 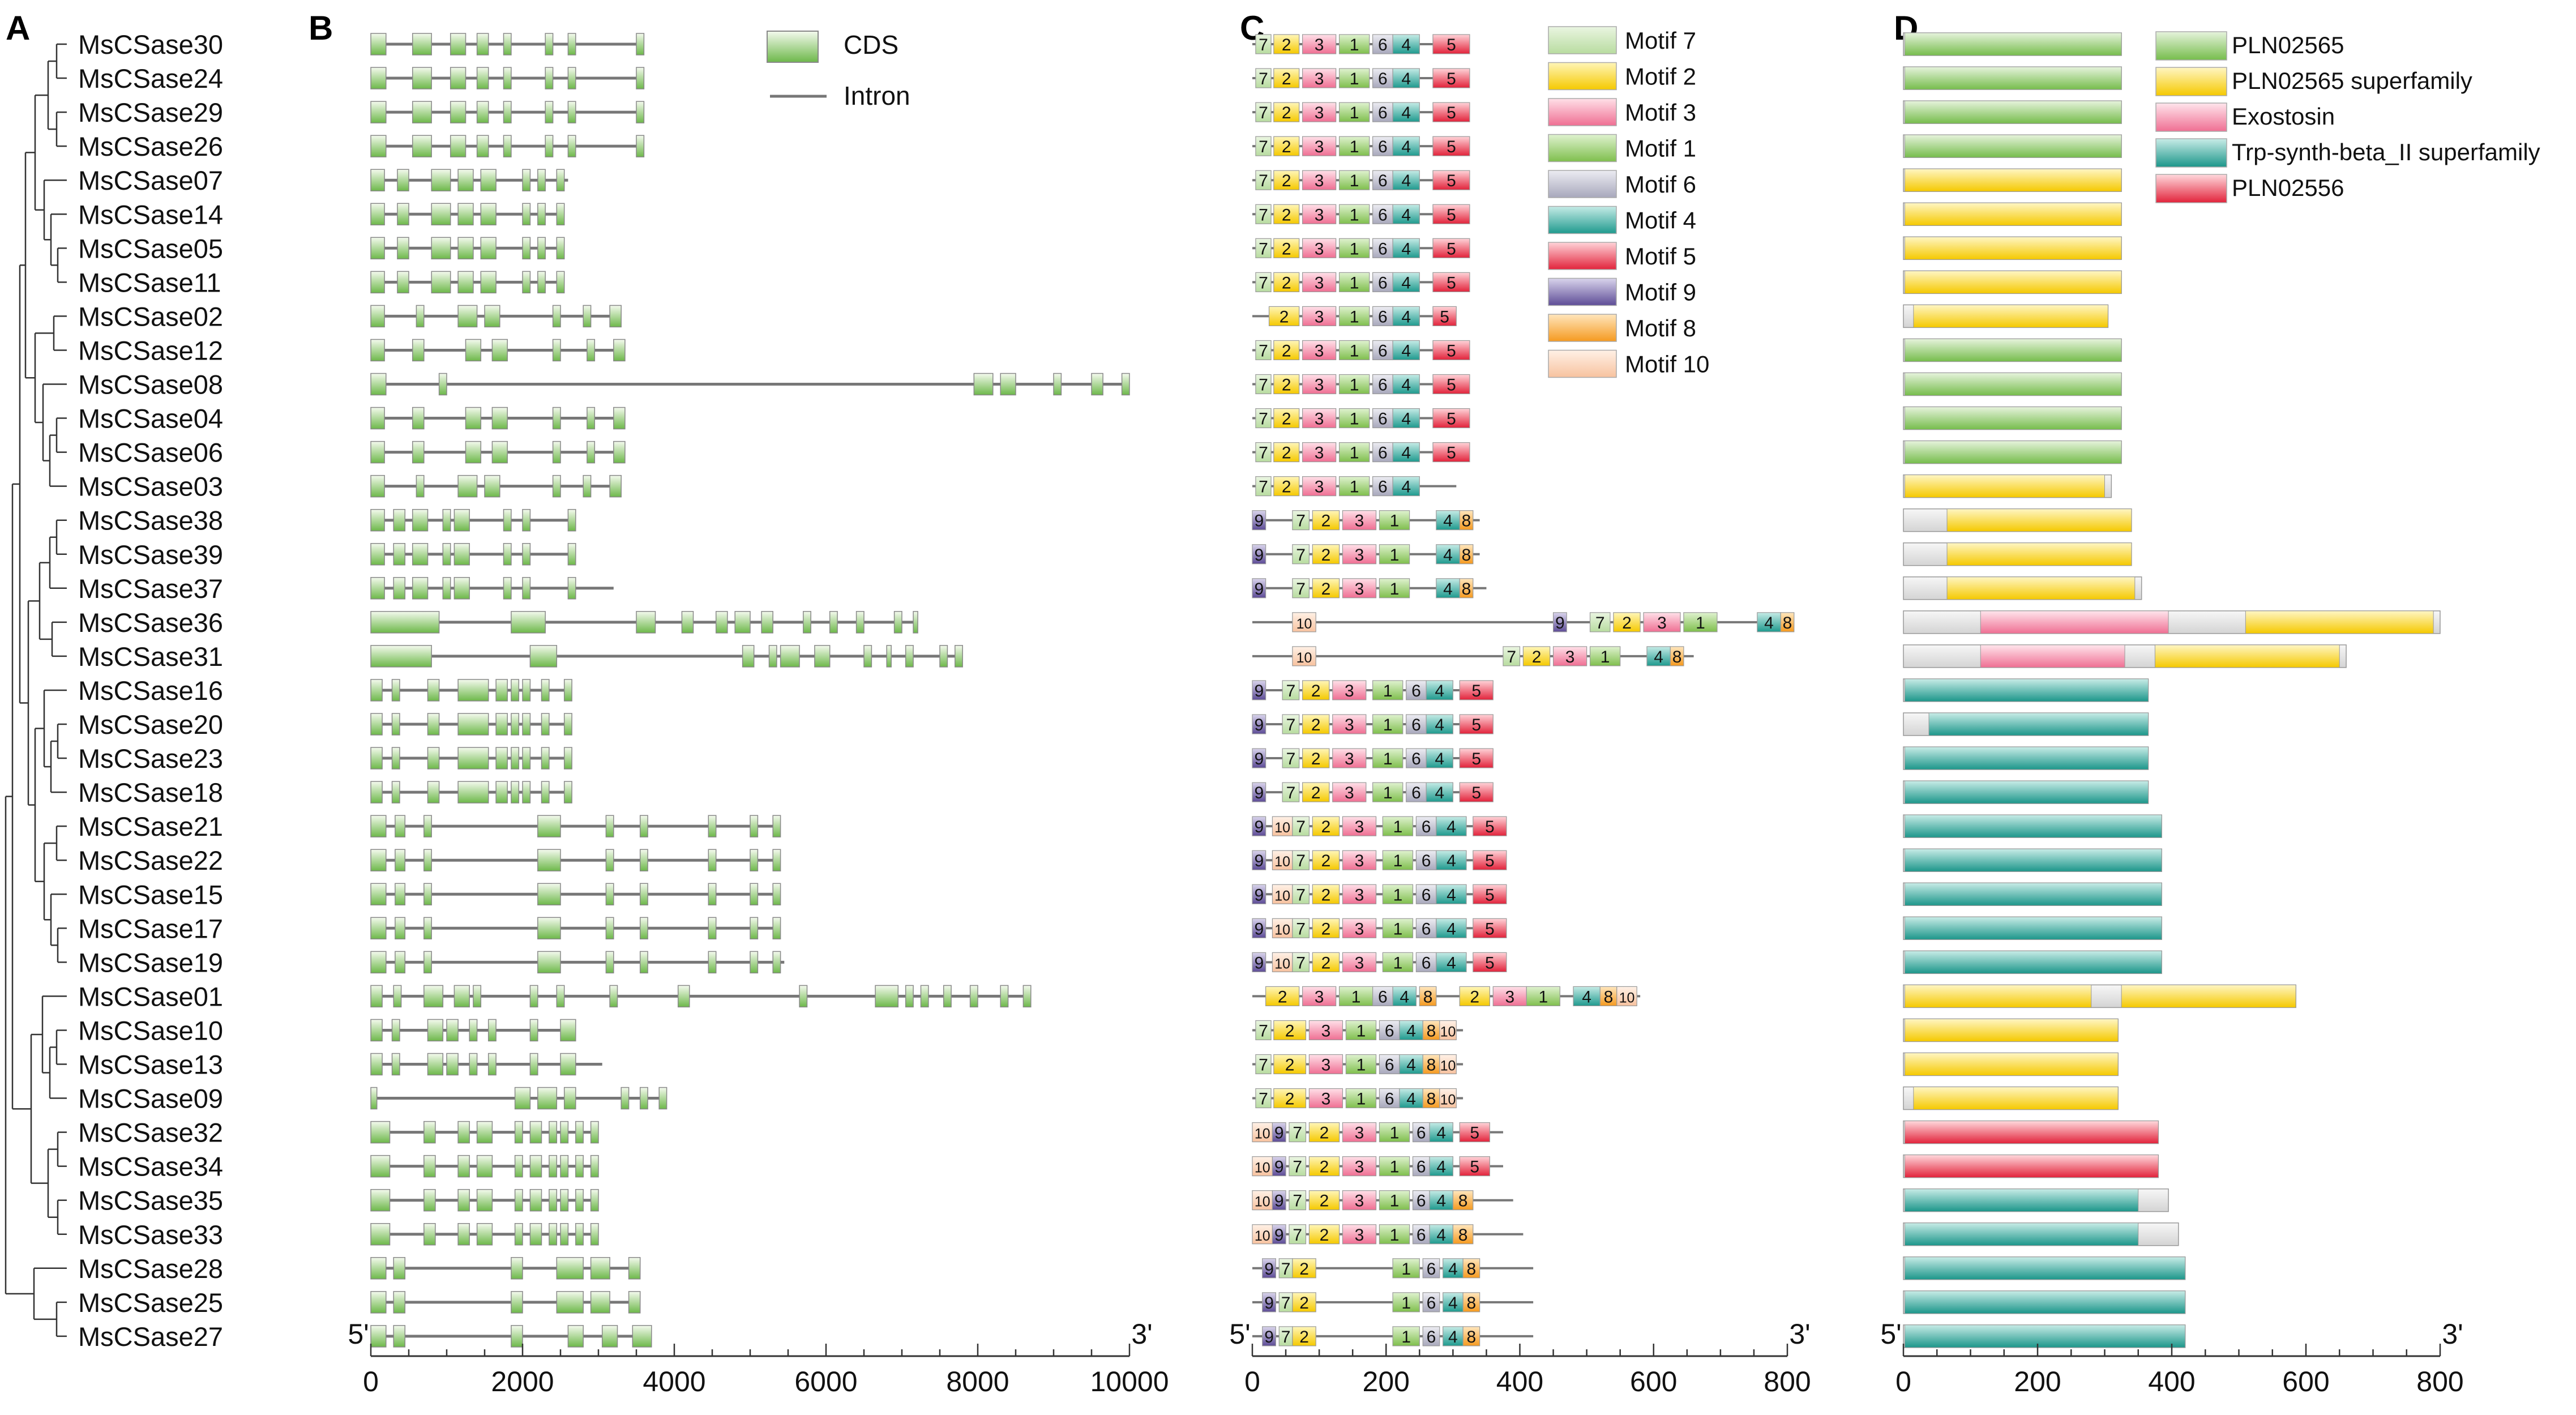 What do you see at coordinates (1582, 256) in the screenshot?
I see `motif-legend-swatch` at bounding box center [1582, 256].